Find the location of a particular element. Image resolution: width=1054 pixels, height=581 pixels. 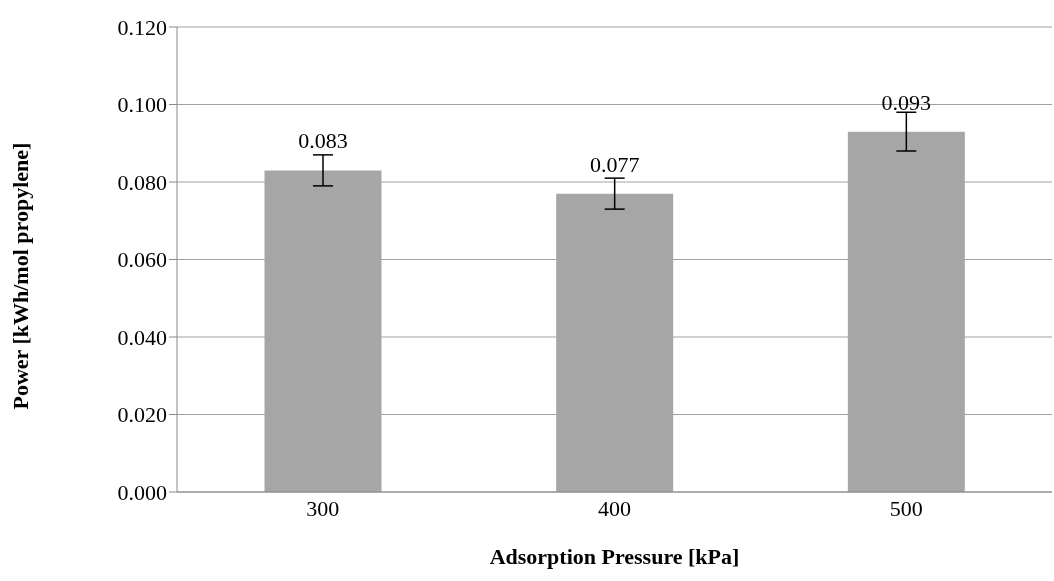

x-axis-title: Adsorption Pressure [kPa] is located at coordinates (614, 556).